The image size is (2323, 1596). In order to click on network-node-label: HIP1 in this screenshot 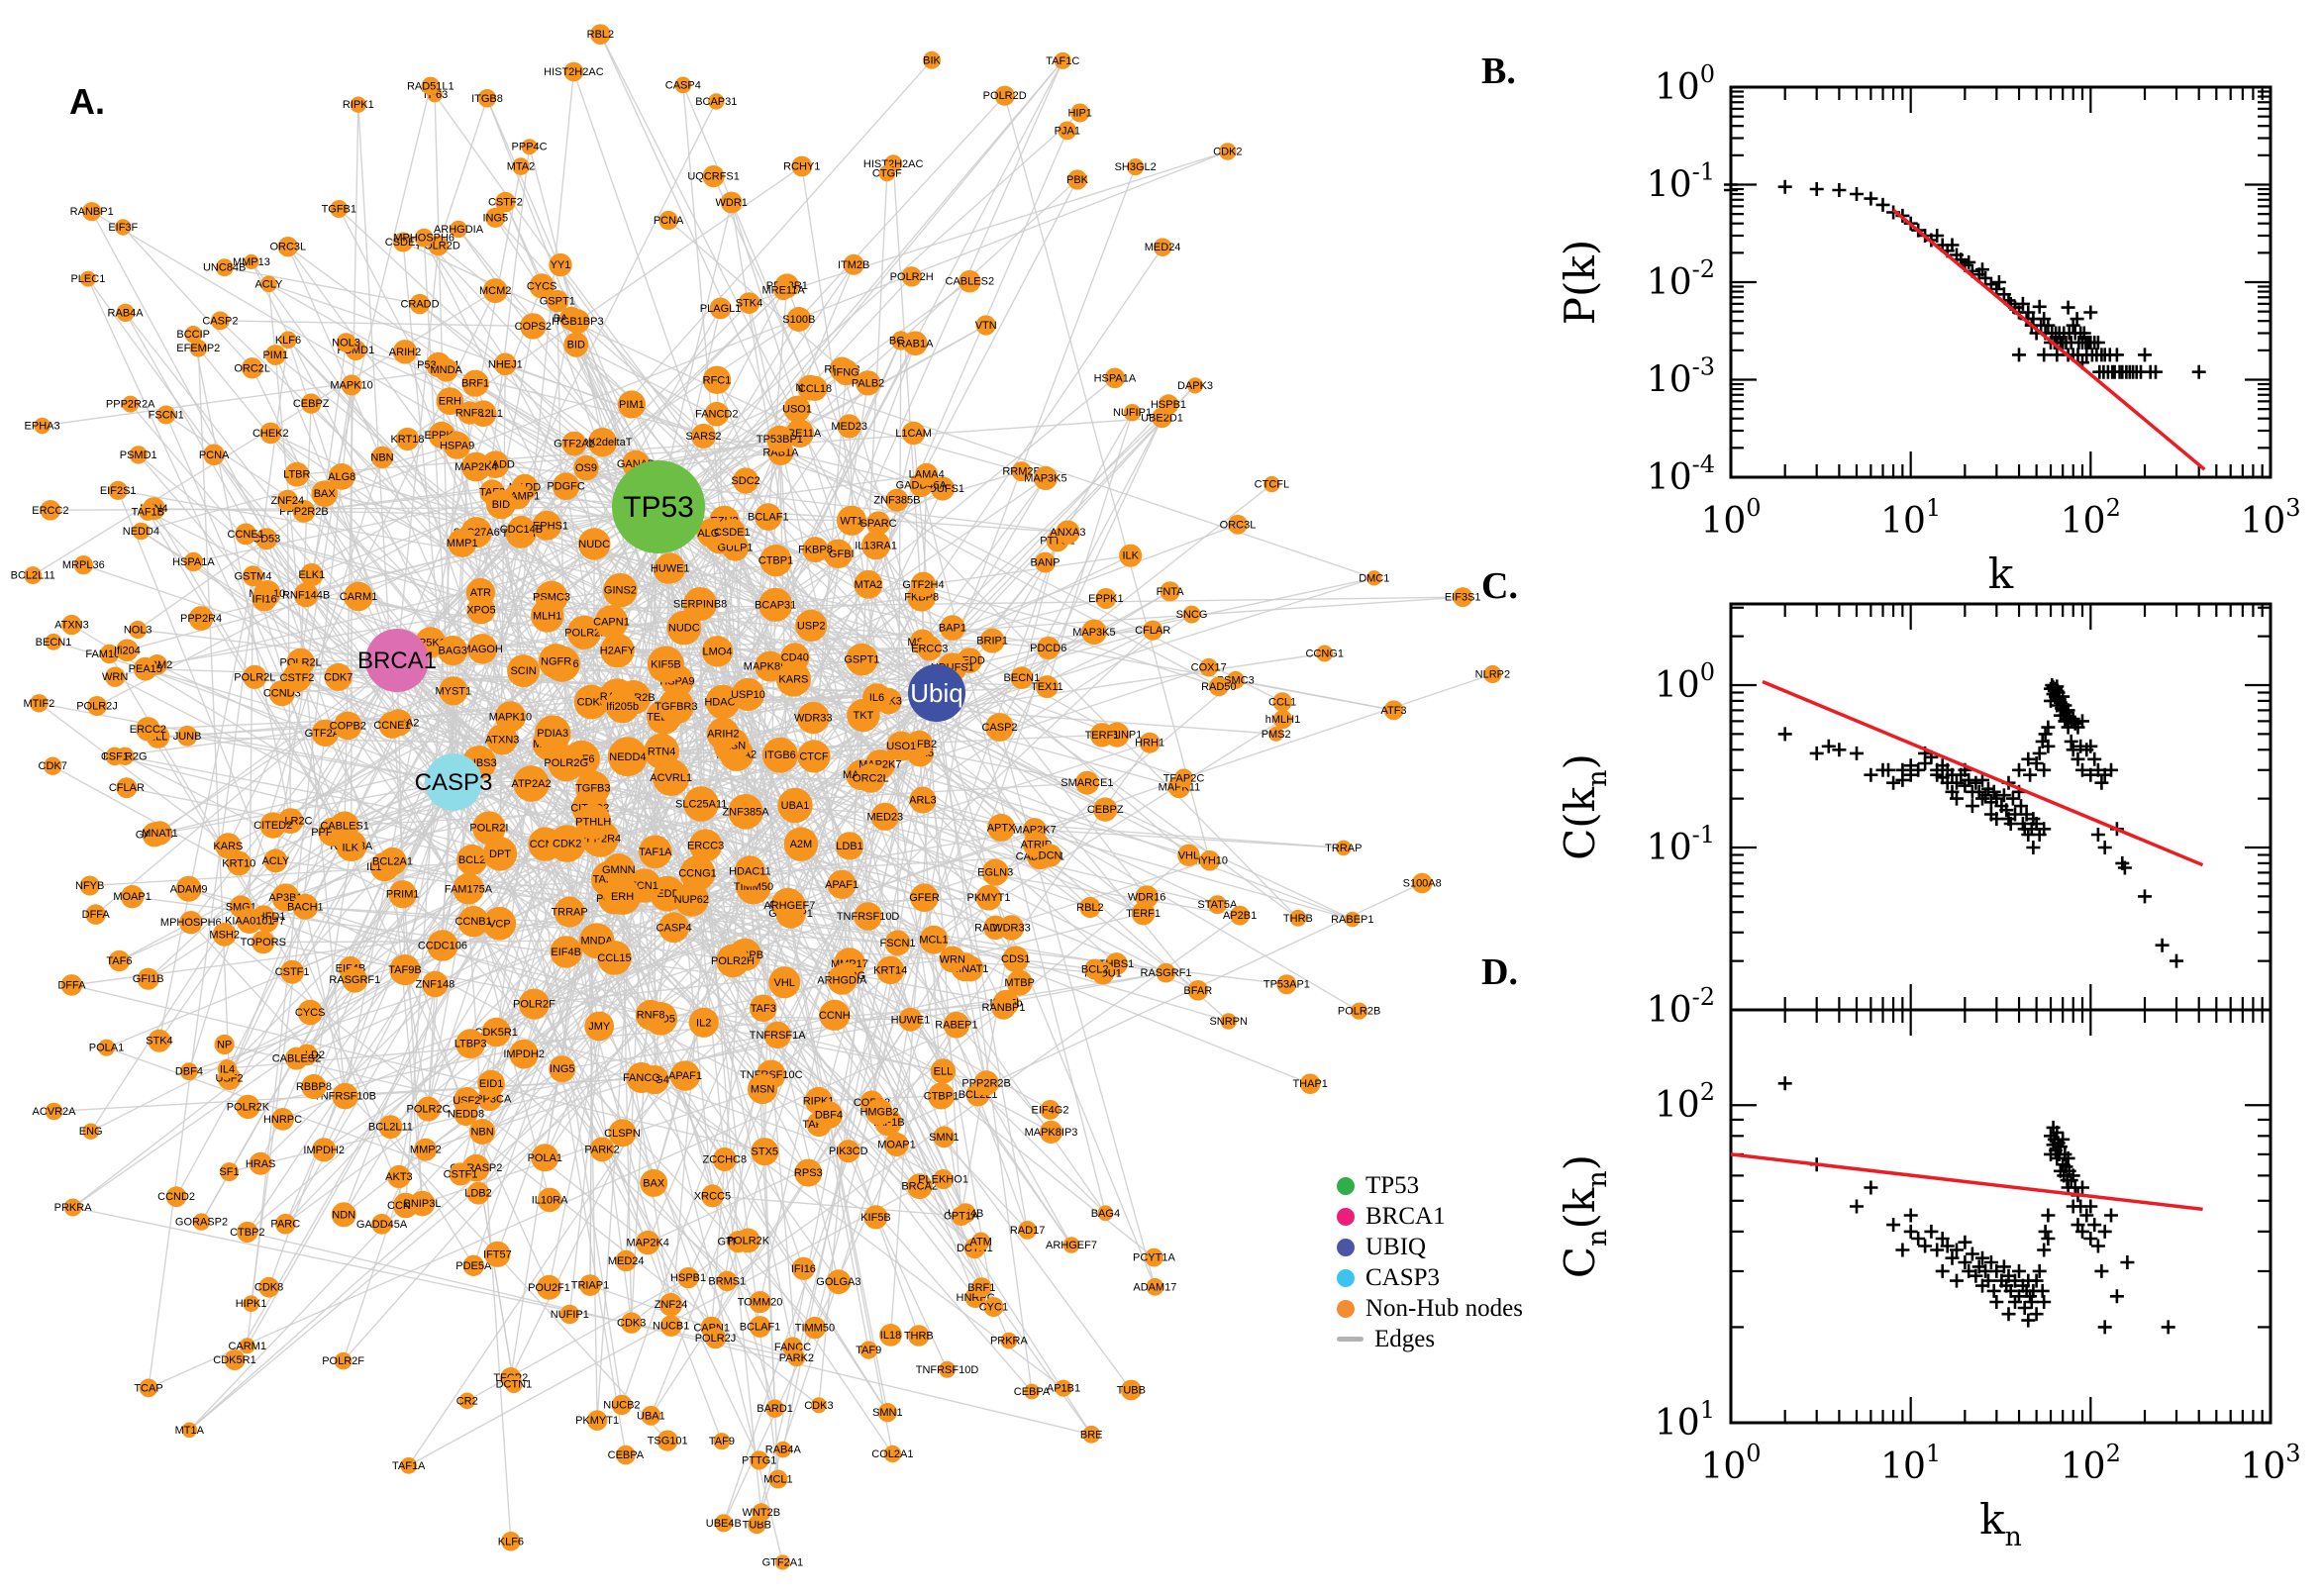, I will do `click(1079, 114)`.